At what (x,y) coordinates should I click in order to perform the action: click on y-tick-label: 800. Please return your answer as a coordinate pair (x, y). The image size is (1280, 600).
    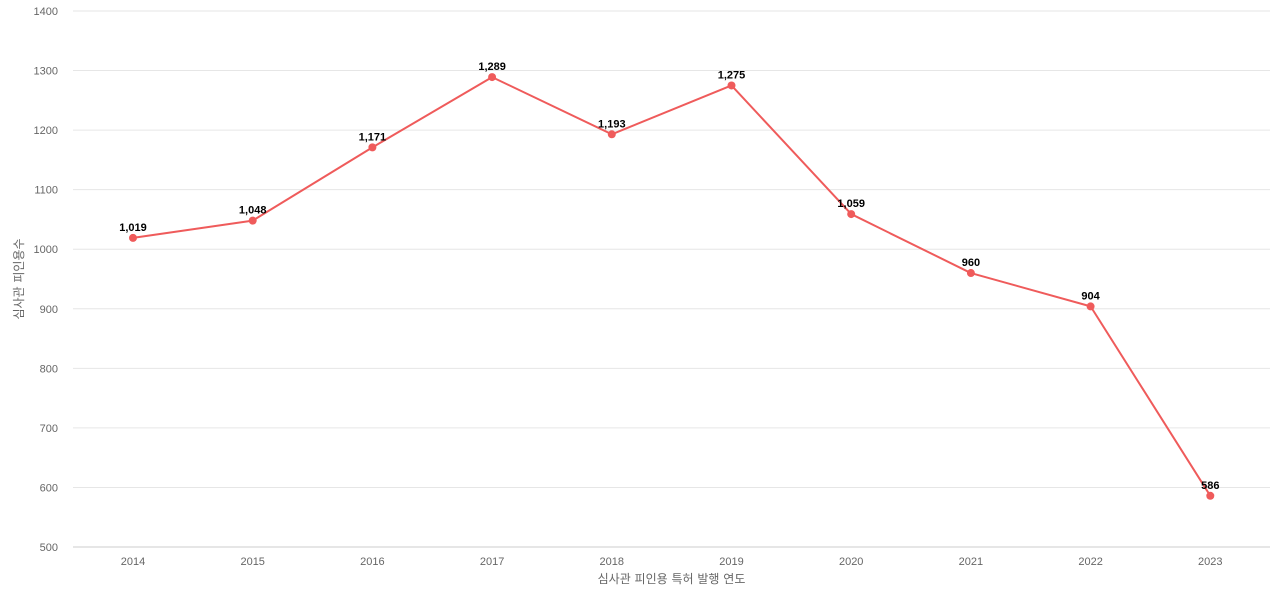
    Looking at the image, I should click on (49, 369).